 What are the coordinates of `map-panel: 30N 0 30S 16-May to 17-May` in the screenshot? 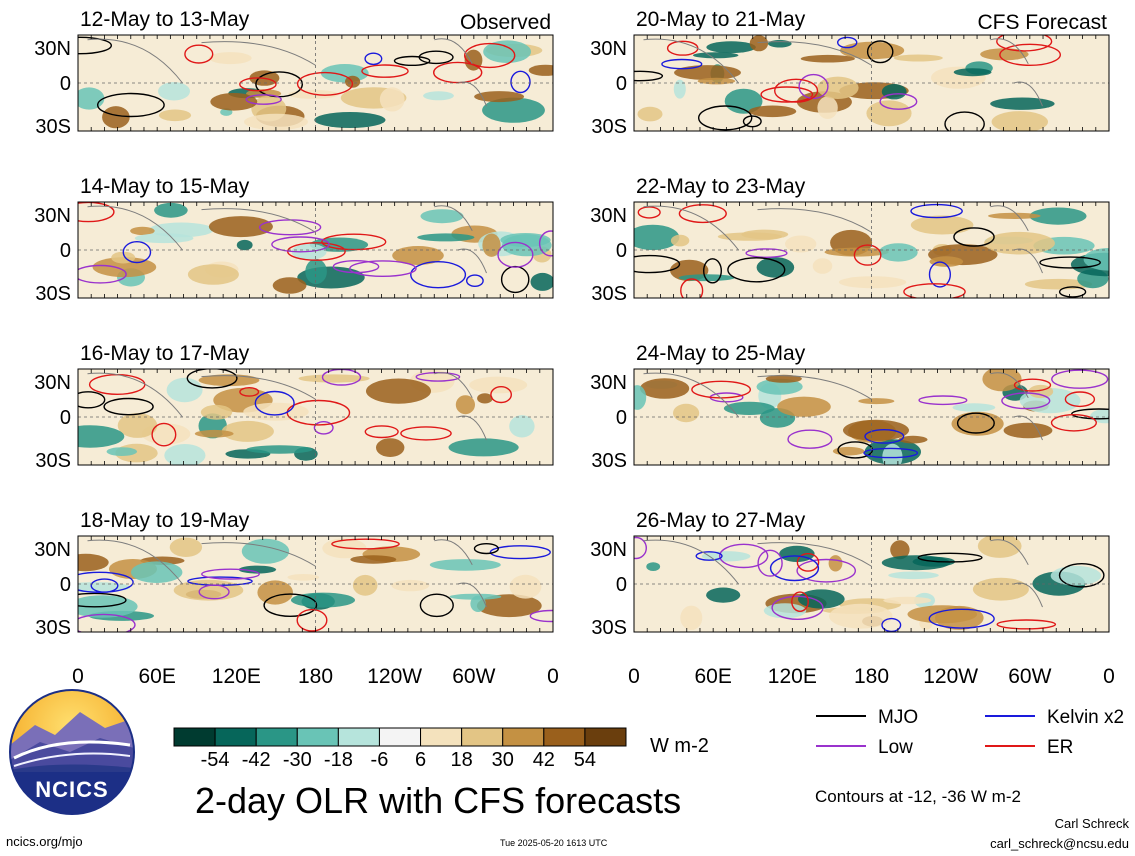 It's located at (294, 407).